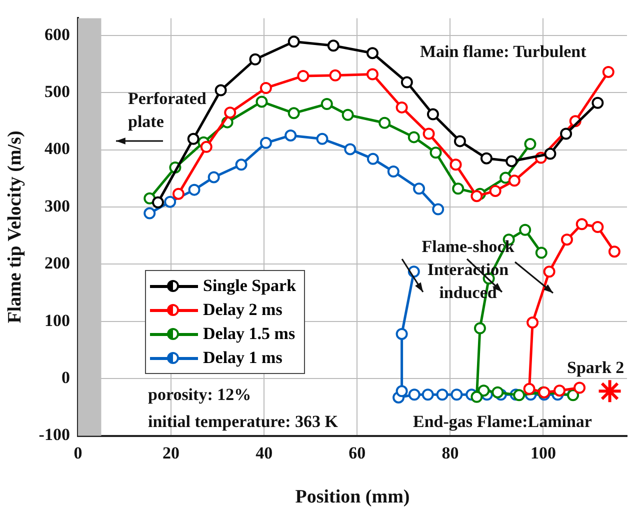  Describe the element at coordinates (243, 421) in the screenshot. I see `annotation: initial temperature: 363 K` at that location.